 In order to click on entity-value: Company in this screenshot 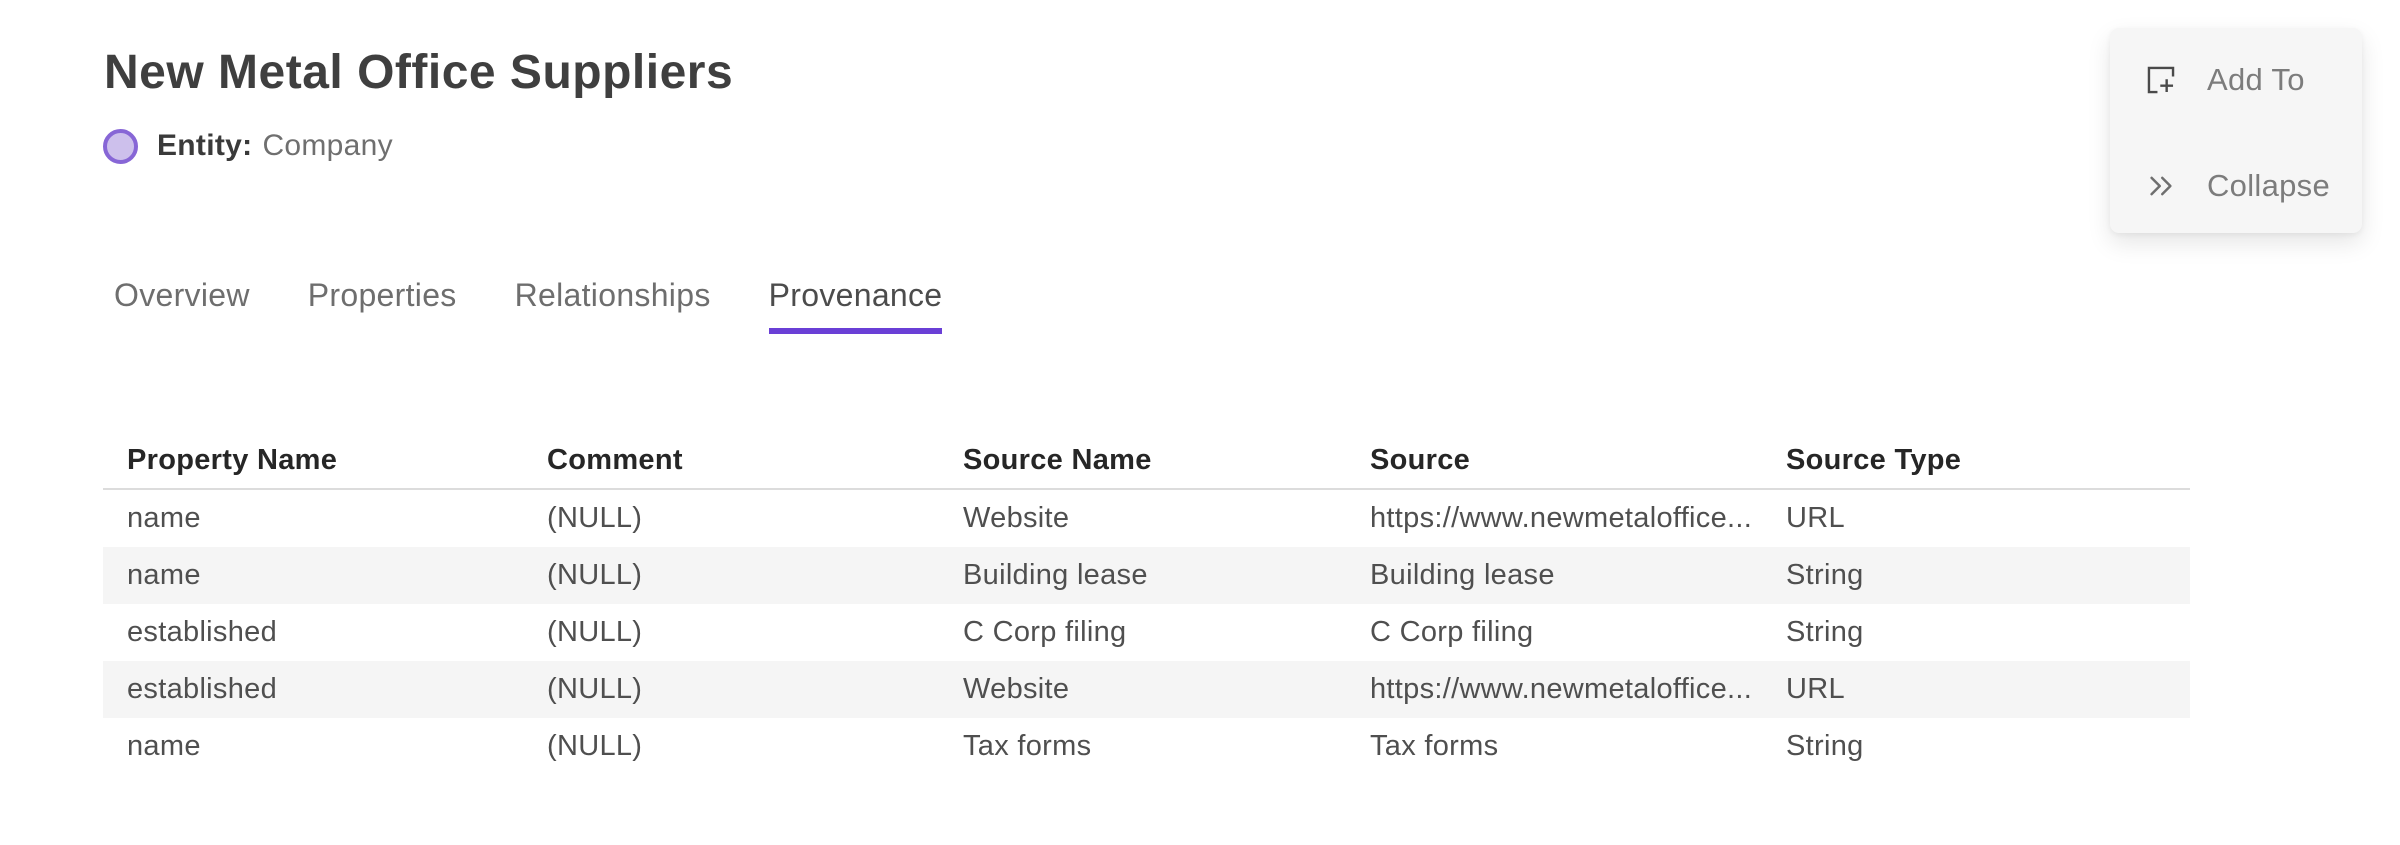, I will do `click(327, 145)`.